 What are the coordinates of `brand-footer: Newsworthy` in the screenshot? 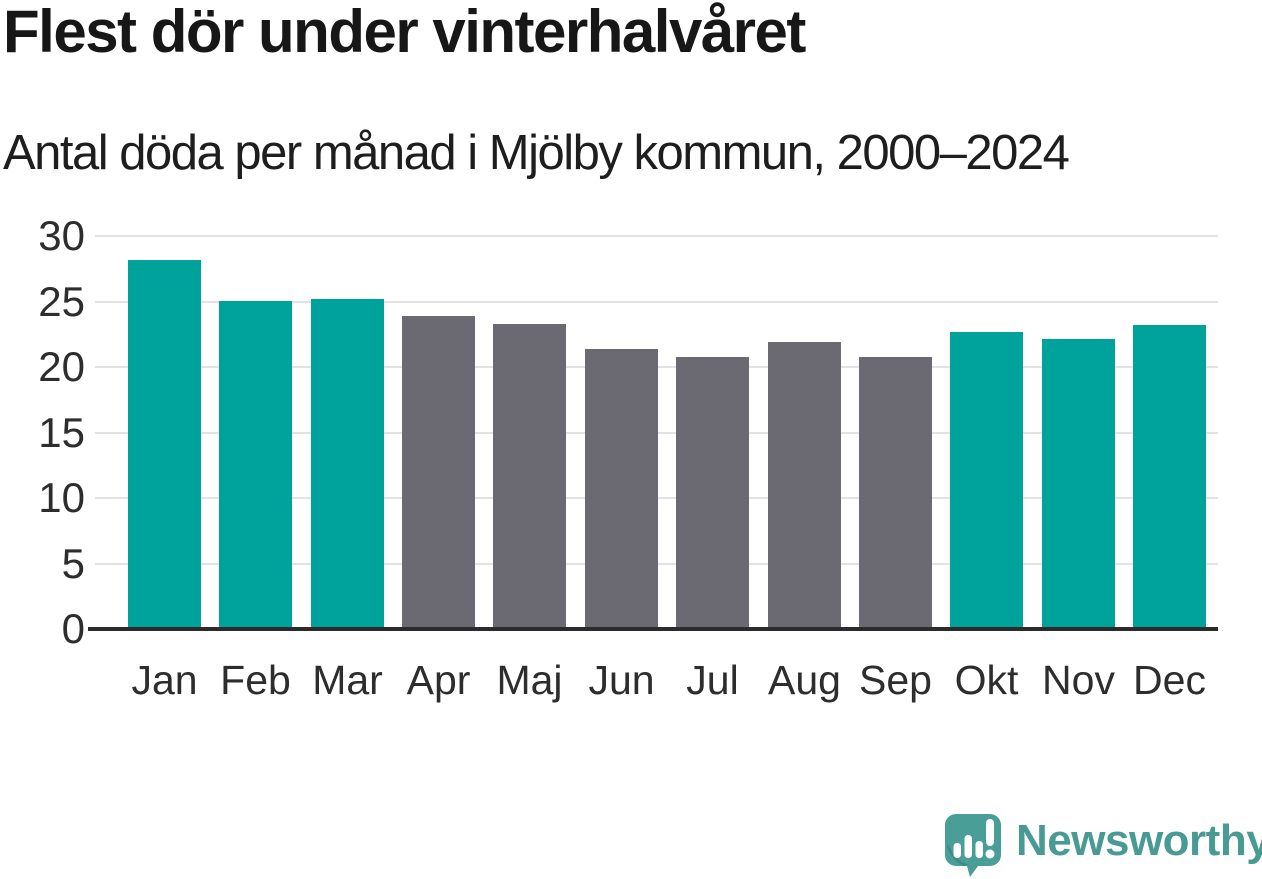 It's located at (1100, 843).